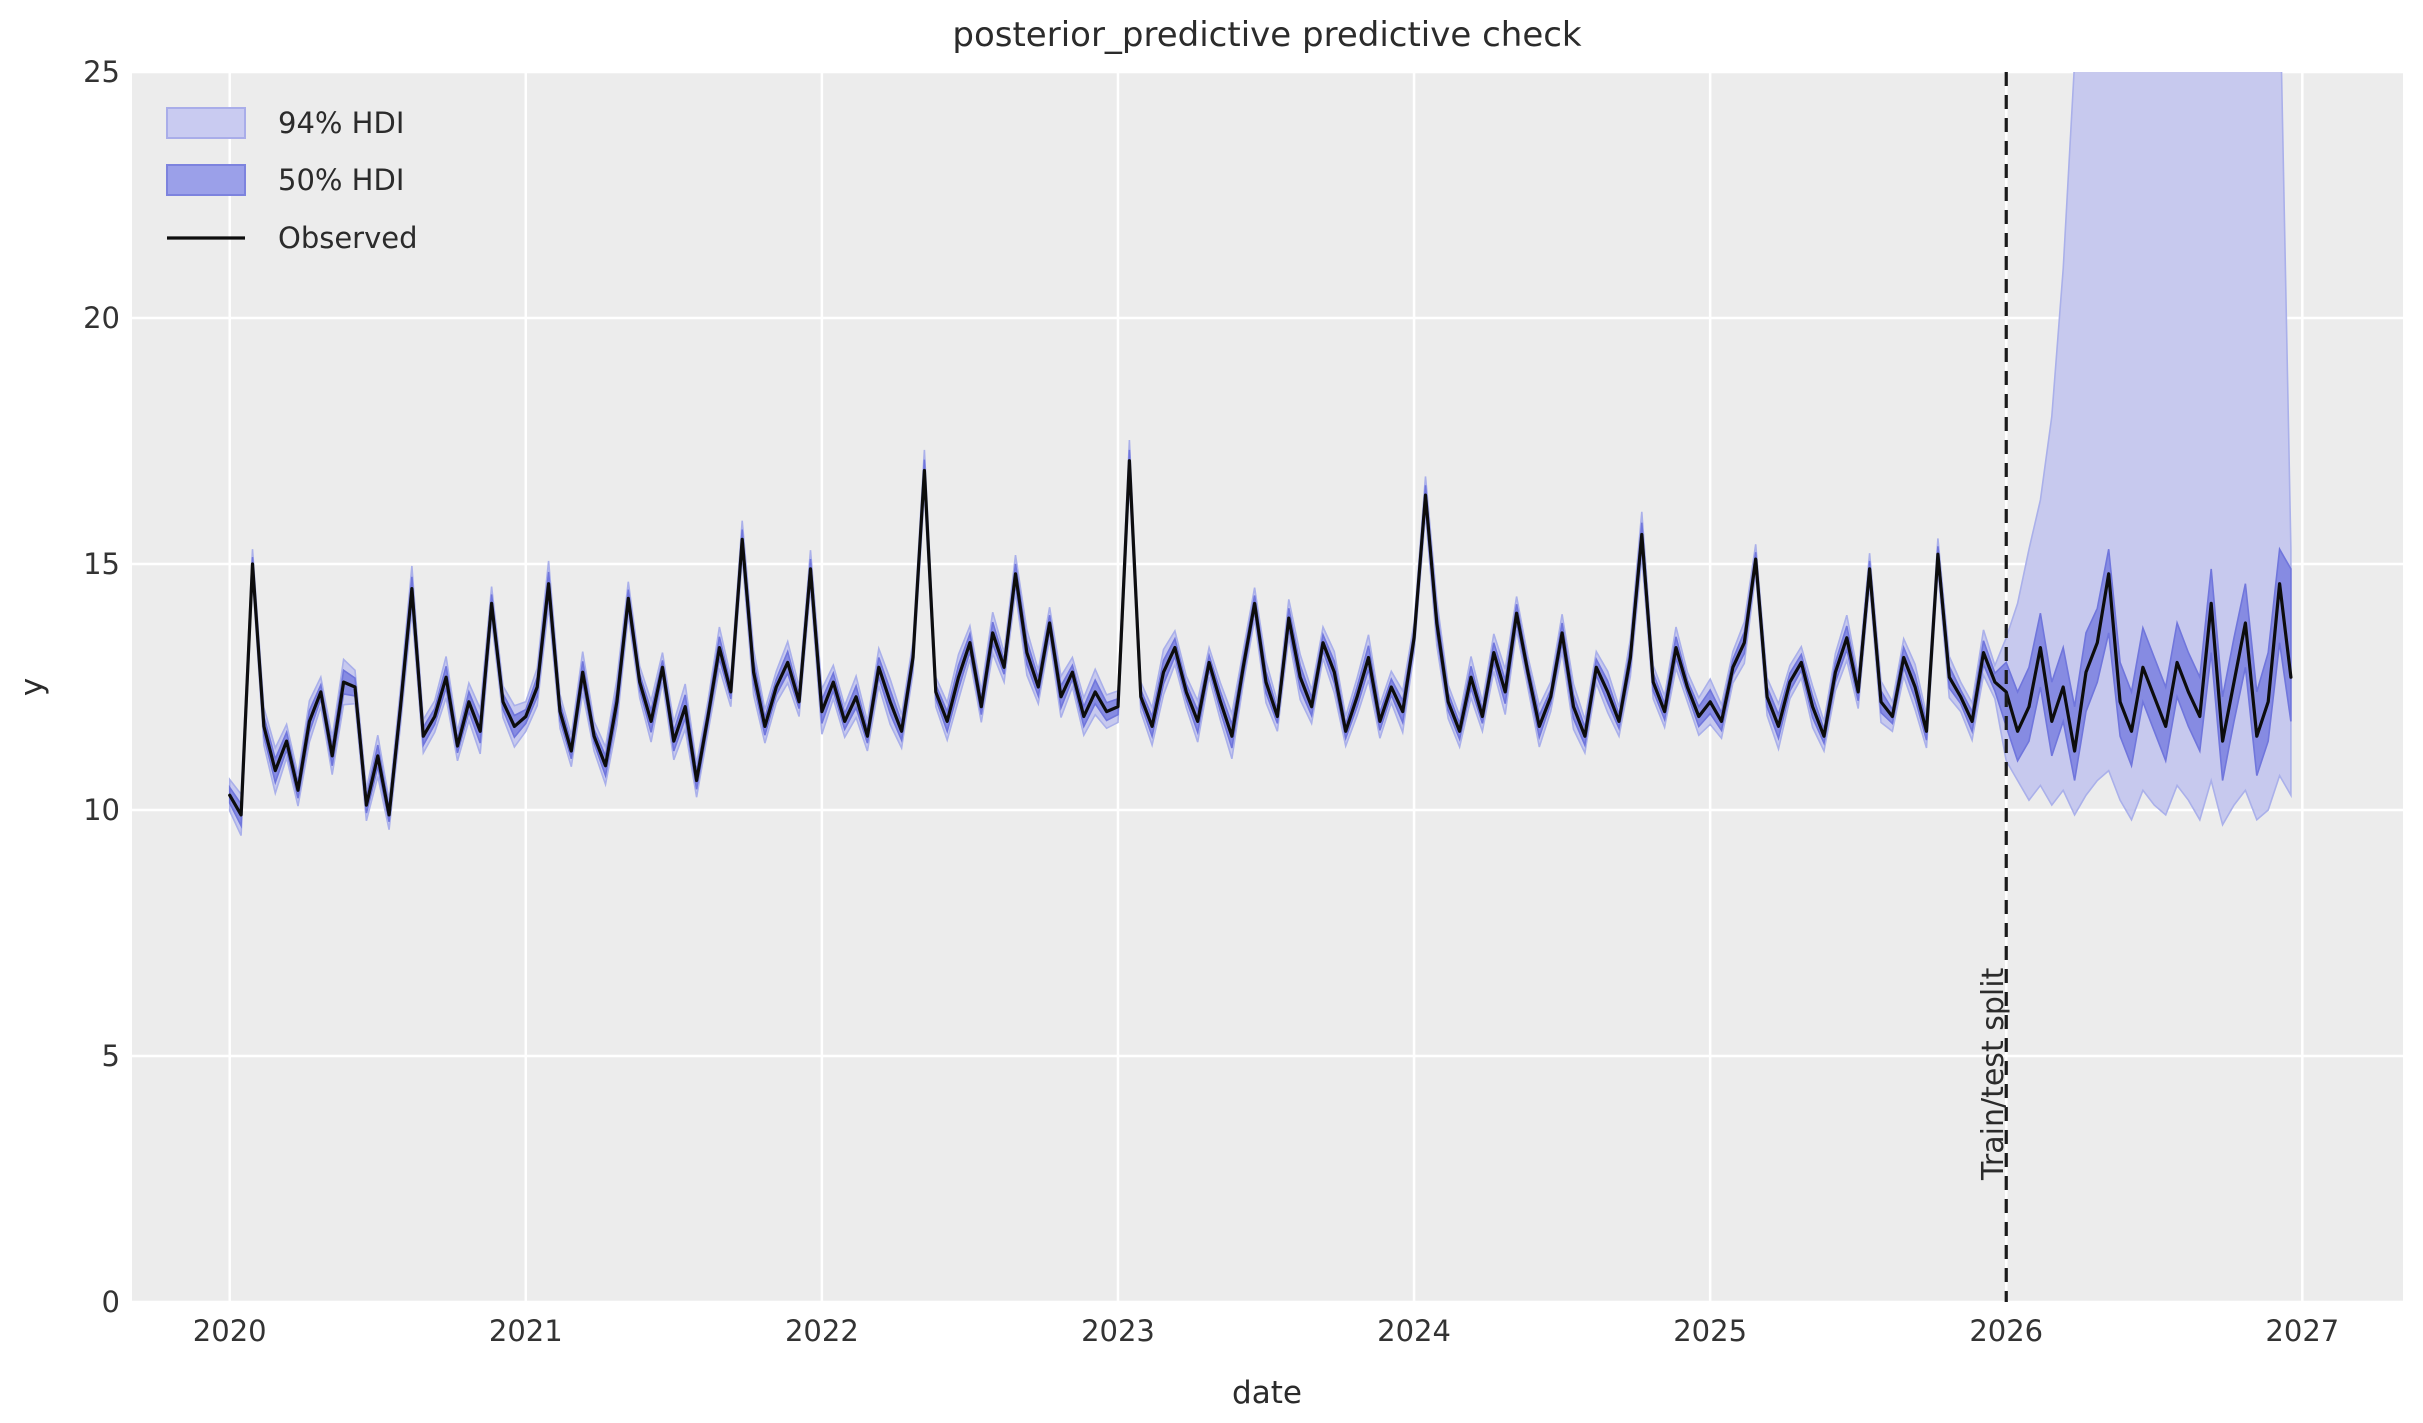 The image size is (2423, 1423). Describe the element at coordinates (101, 564) in the screenshot. I see `y-tick-label: 15` at that location.